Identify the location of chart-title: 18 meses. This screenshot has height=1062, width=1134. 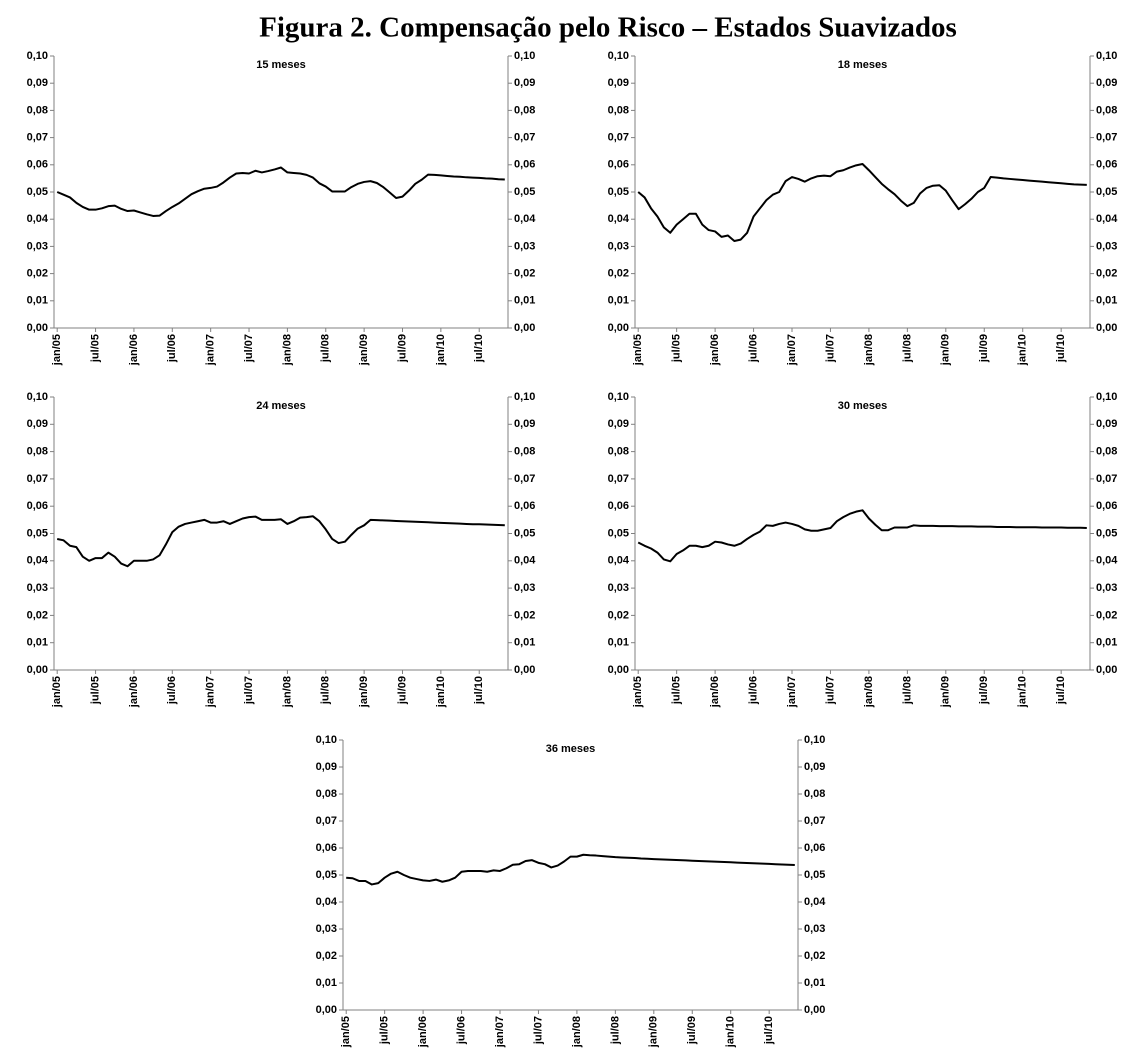
(863, 65).